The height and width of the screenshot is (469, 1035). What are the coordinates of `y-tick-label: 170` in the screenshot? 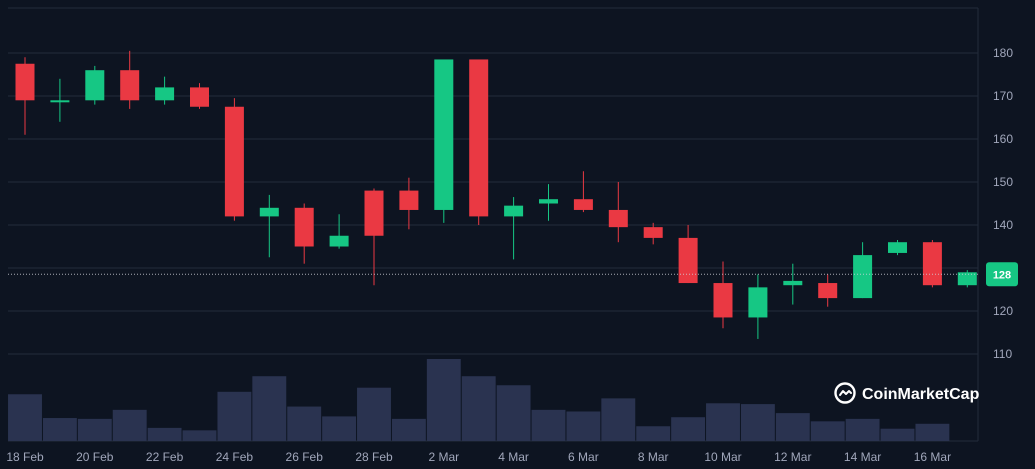 It's located at (1003, 96).